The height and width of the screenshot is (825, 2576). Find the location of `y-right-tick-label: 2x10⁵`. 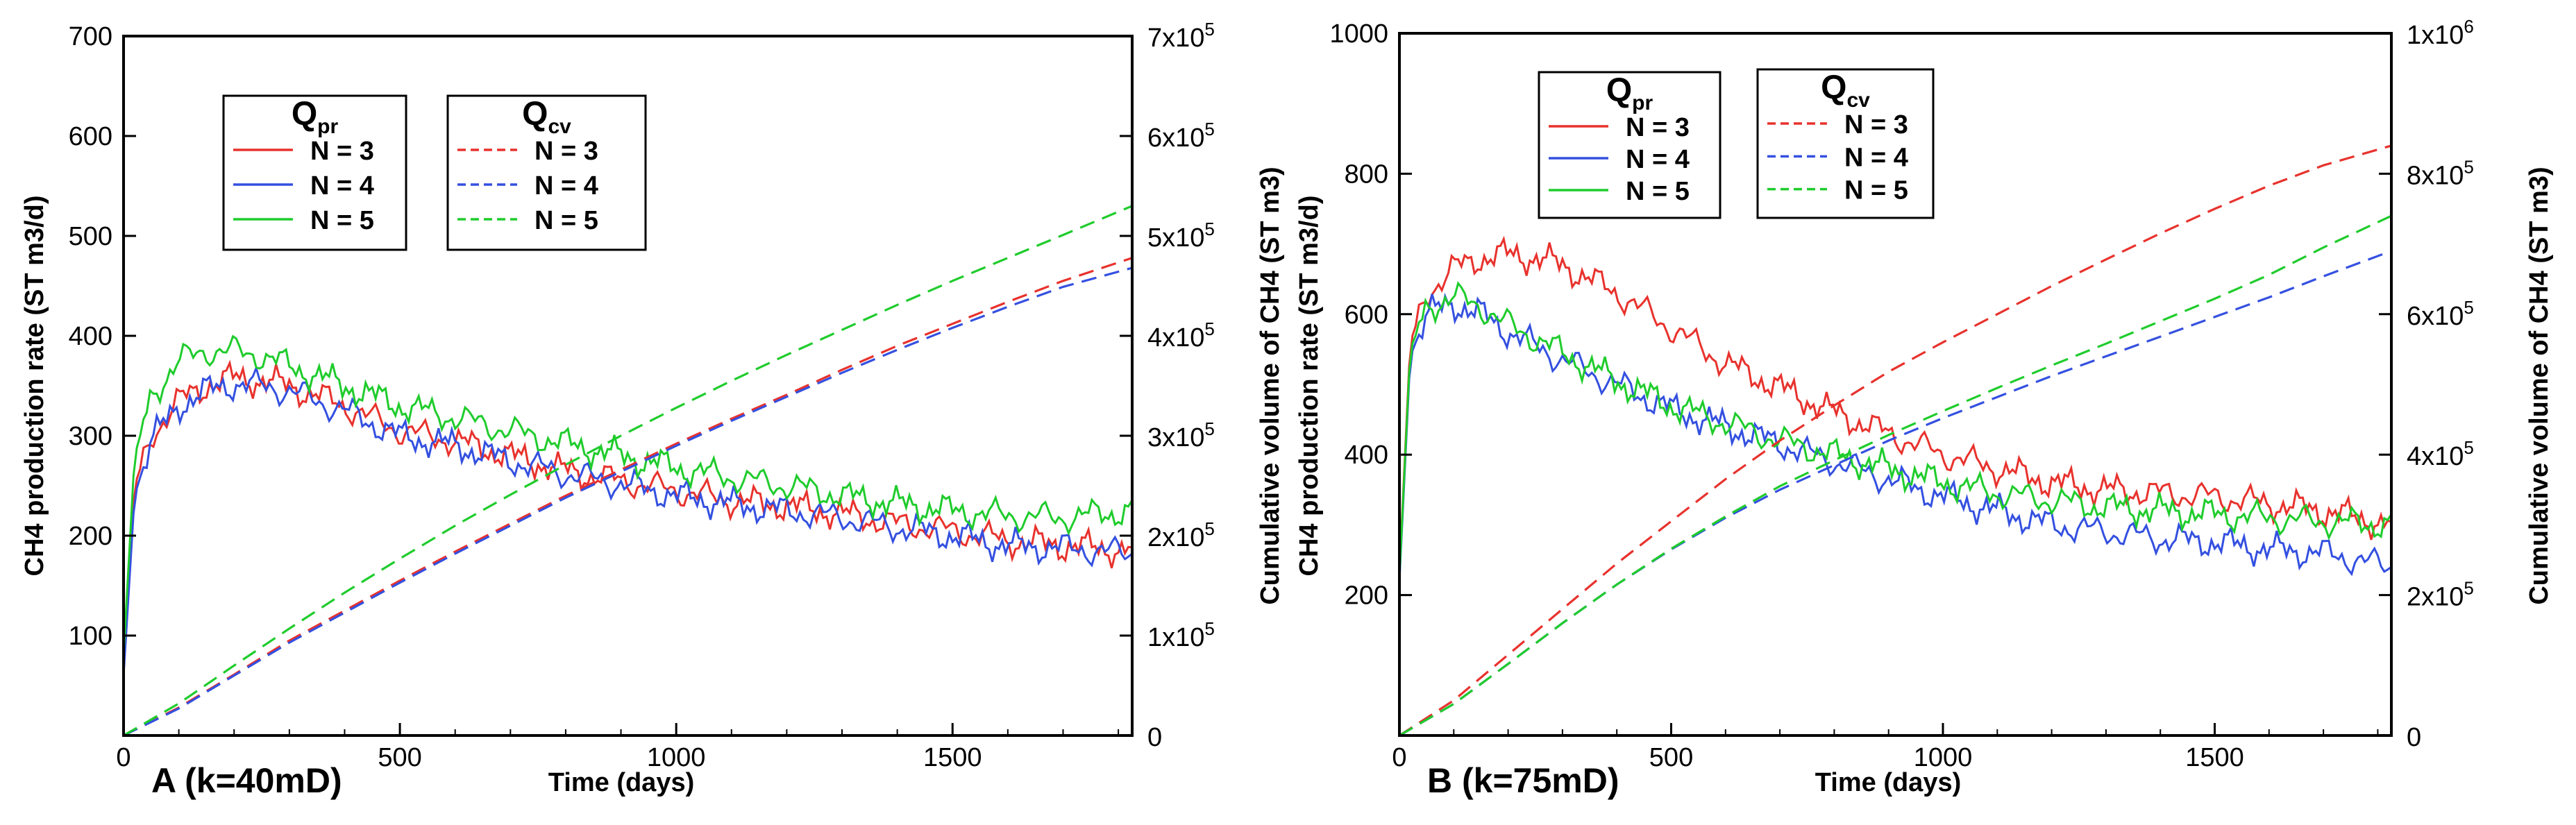

y-right-tick-label: 2x10⁵ is located at coordinates (1181, 535).